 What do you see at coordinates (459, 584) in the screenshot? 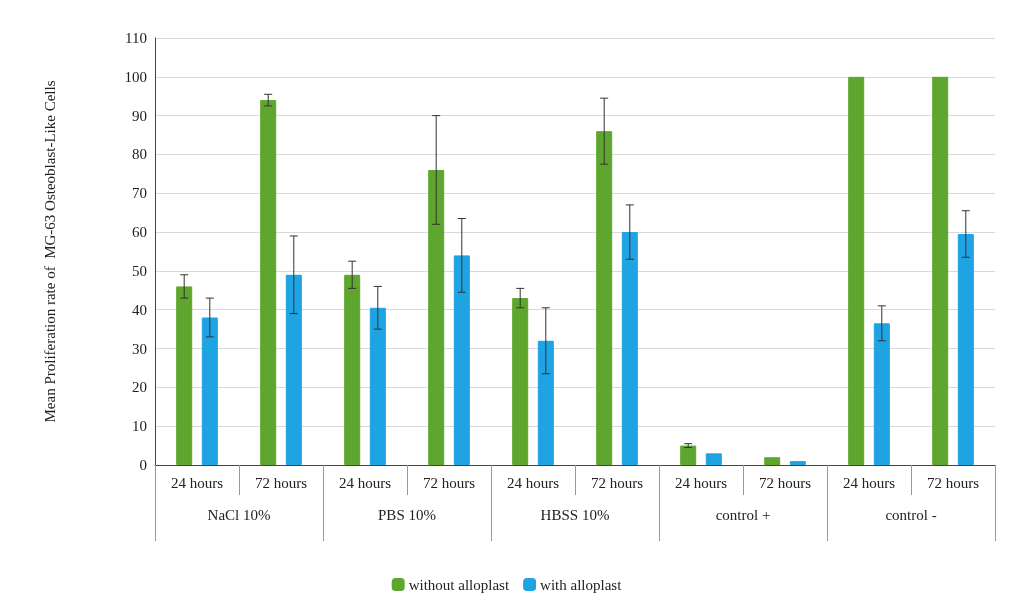
I see `legend-label: without alloplast` at bounding box center [459, 584].